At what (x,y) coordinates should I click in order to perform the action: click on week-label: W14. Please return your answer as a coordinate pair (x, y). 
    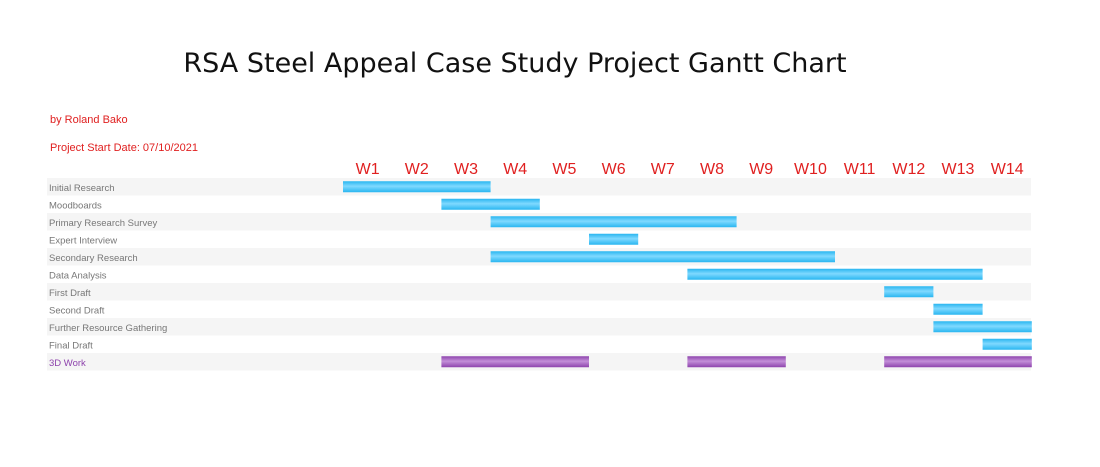
    Looking at the image, I should click on (1007, 169).